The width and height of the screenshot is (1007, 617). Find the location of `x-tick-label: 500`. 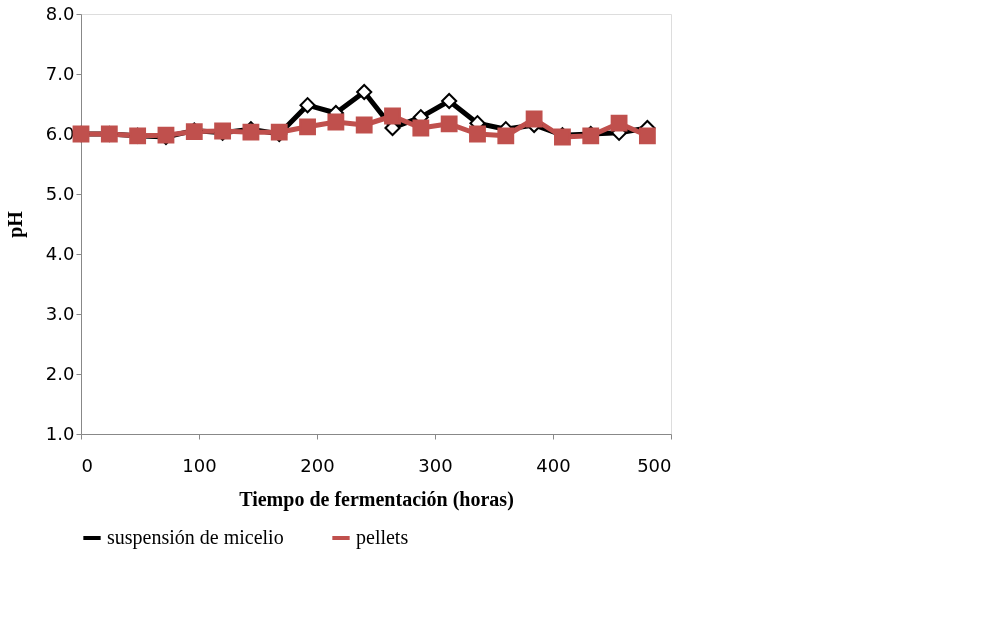

x-tick-label: 500 is located at coordinates (654, 465).